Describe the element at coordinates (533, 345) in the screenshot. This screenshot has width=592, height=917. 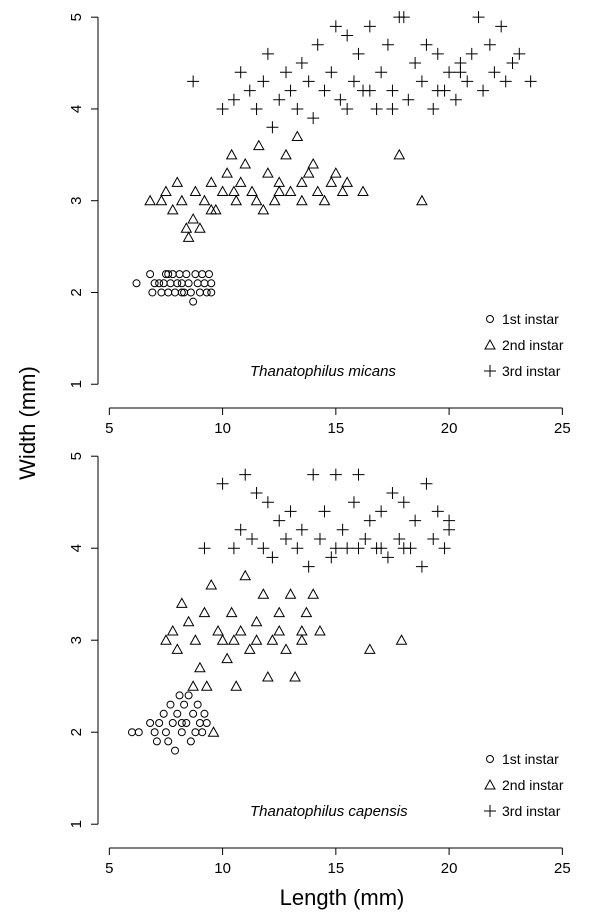
I see `legend-label: 2nd instar` at that location.